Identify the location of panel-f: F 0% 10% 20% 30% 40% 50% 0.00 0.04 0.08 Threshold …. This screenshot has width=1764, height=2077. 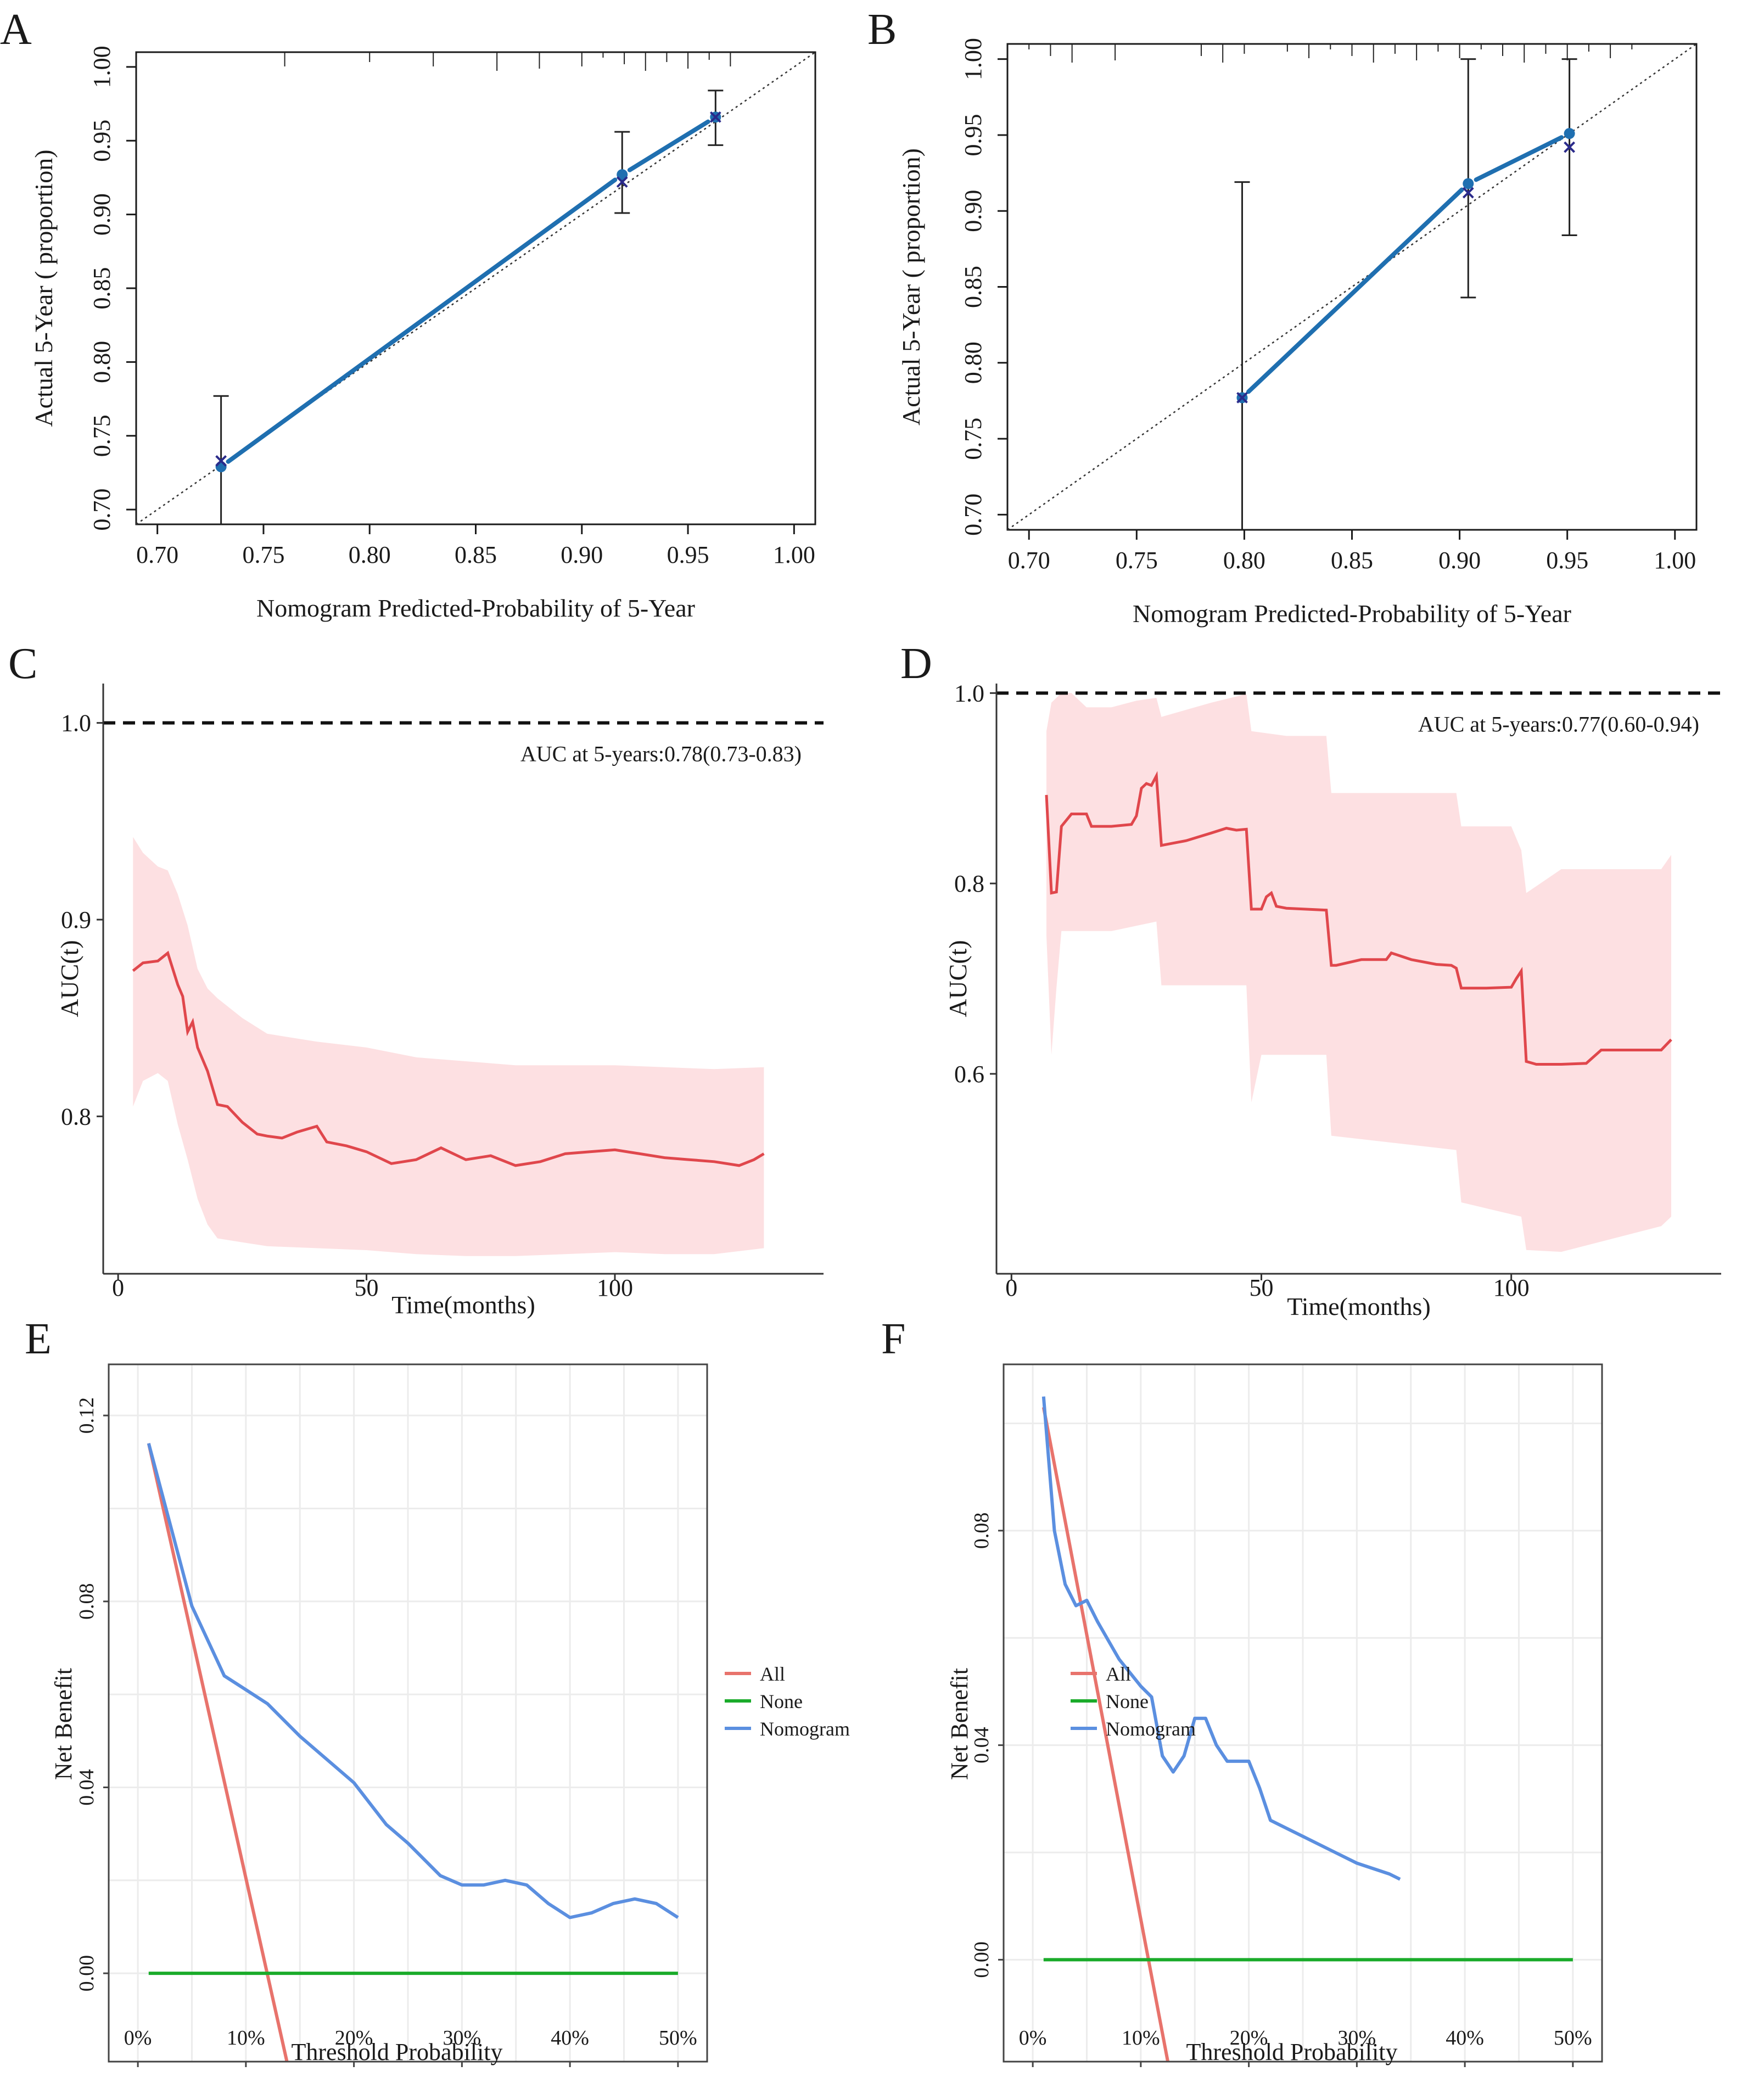
(1242, 1691).